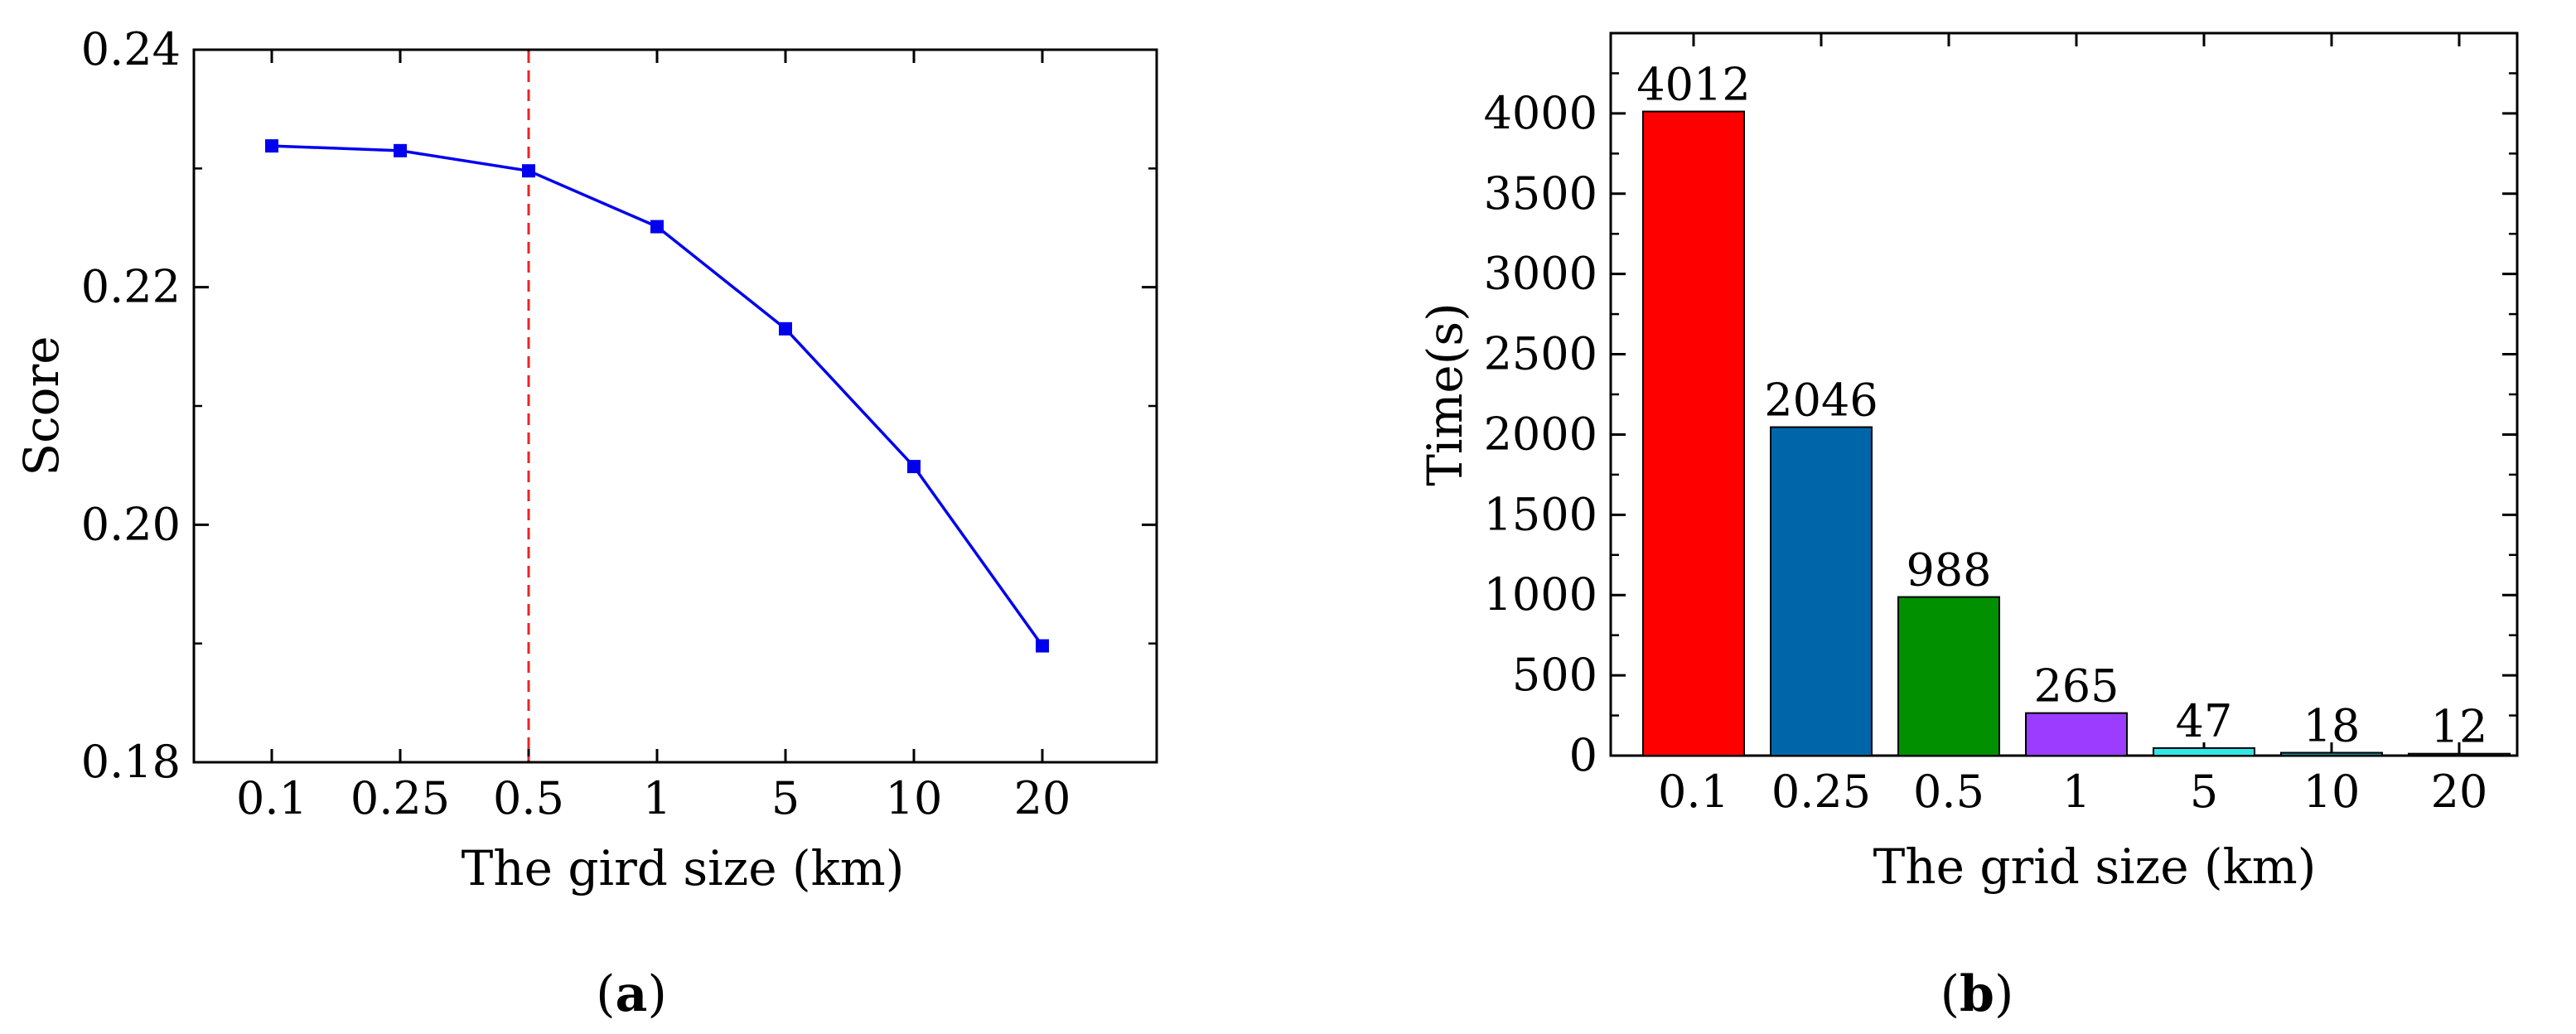 The image size is (2576, 1034). Describe the element at coordinates (2459, 727) in the screenshot. I see `panel-b-bar-value-label: 12` at that location.